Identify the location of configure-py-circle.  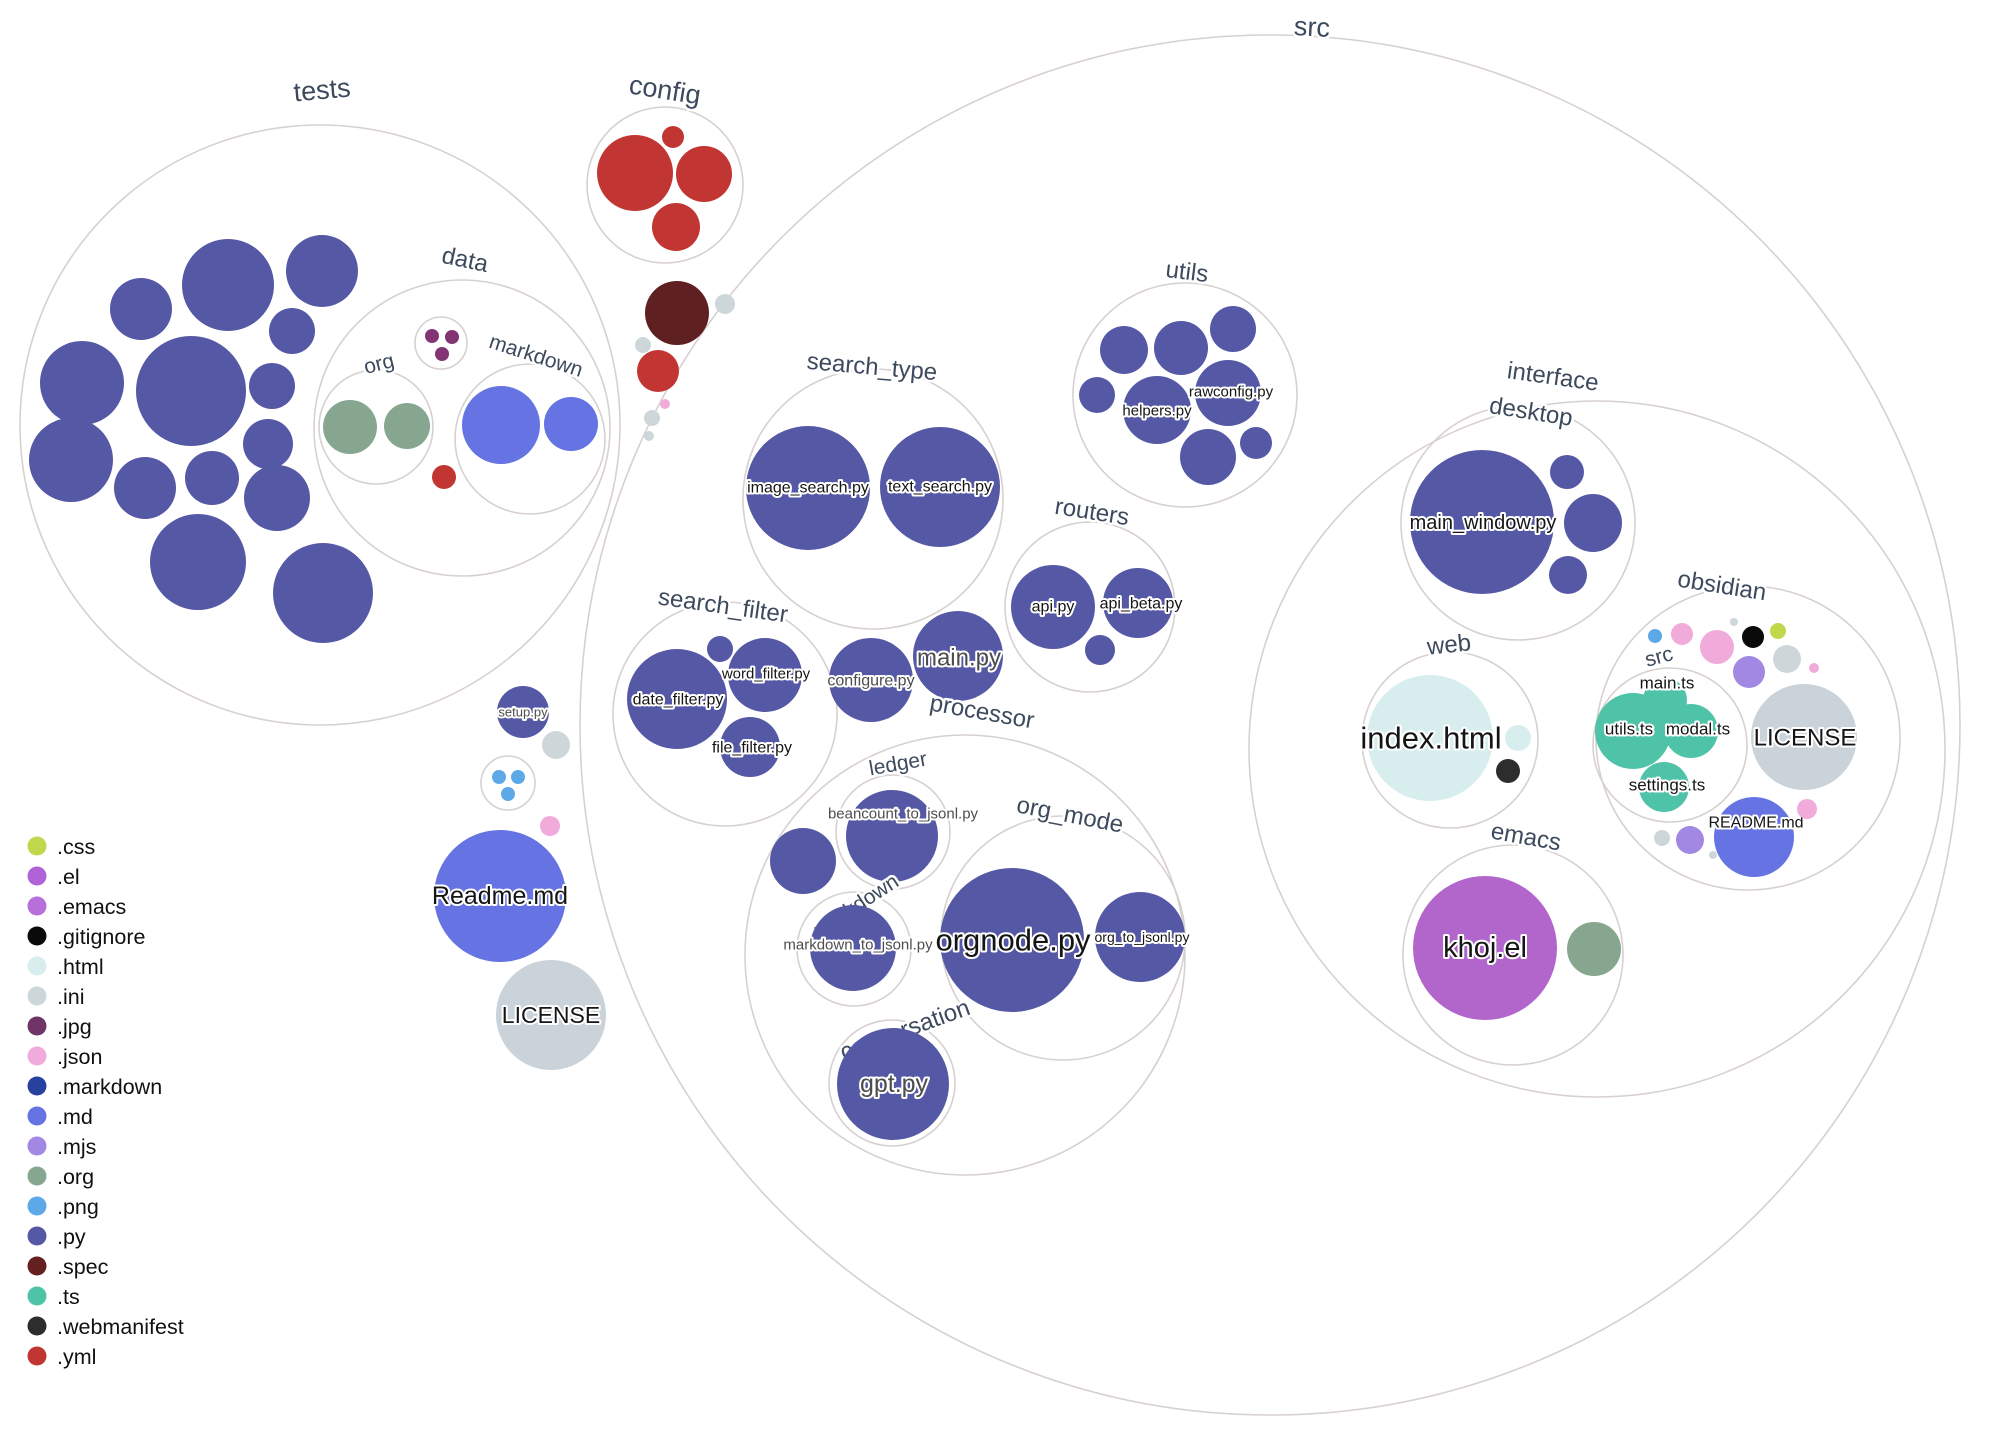
(871, 680).